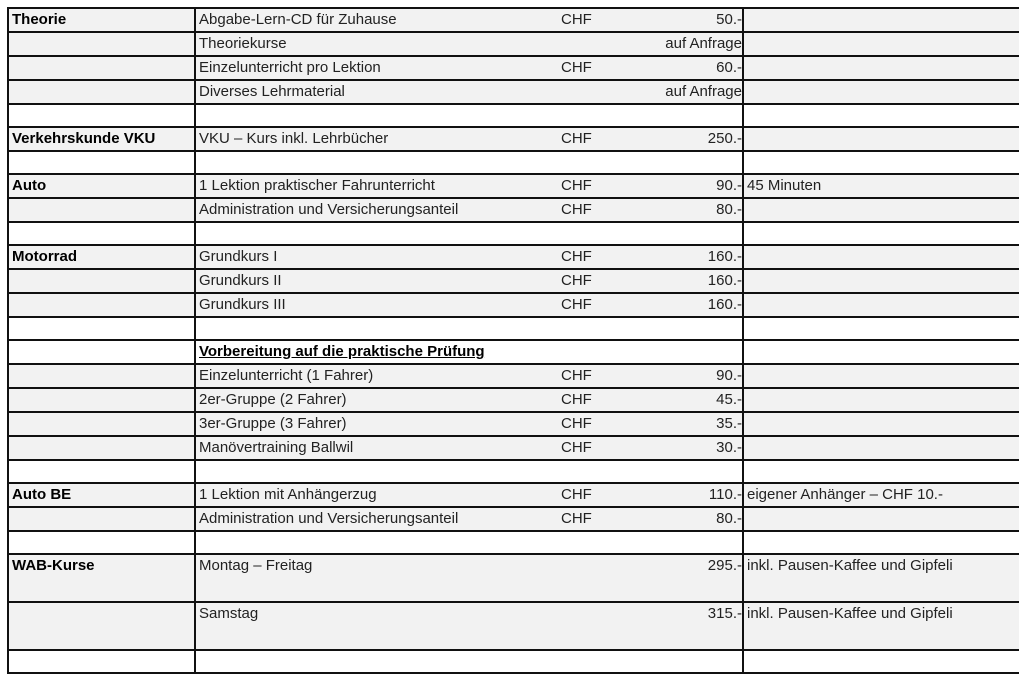  Describe the element at coordinates (240, 280) in the screenshot. I see `description-cell-text: Grundkurs II` at that location.